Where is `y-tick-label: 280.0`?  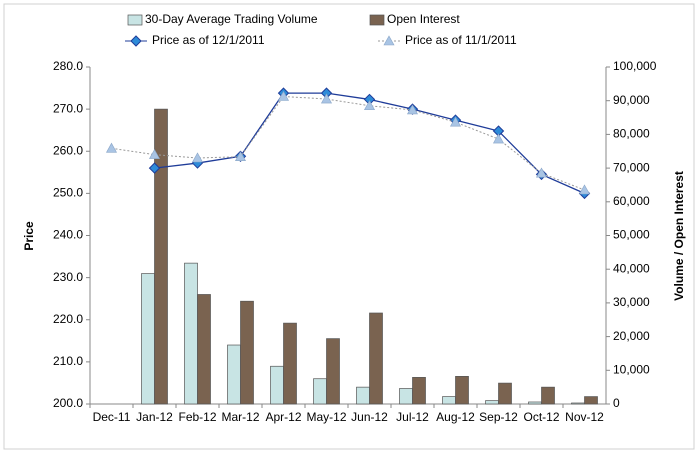
y-tick-label: 280.0 is located at coordinates (68, 66).